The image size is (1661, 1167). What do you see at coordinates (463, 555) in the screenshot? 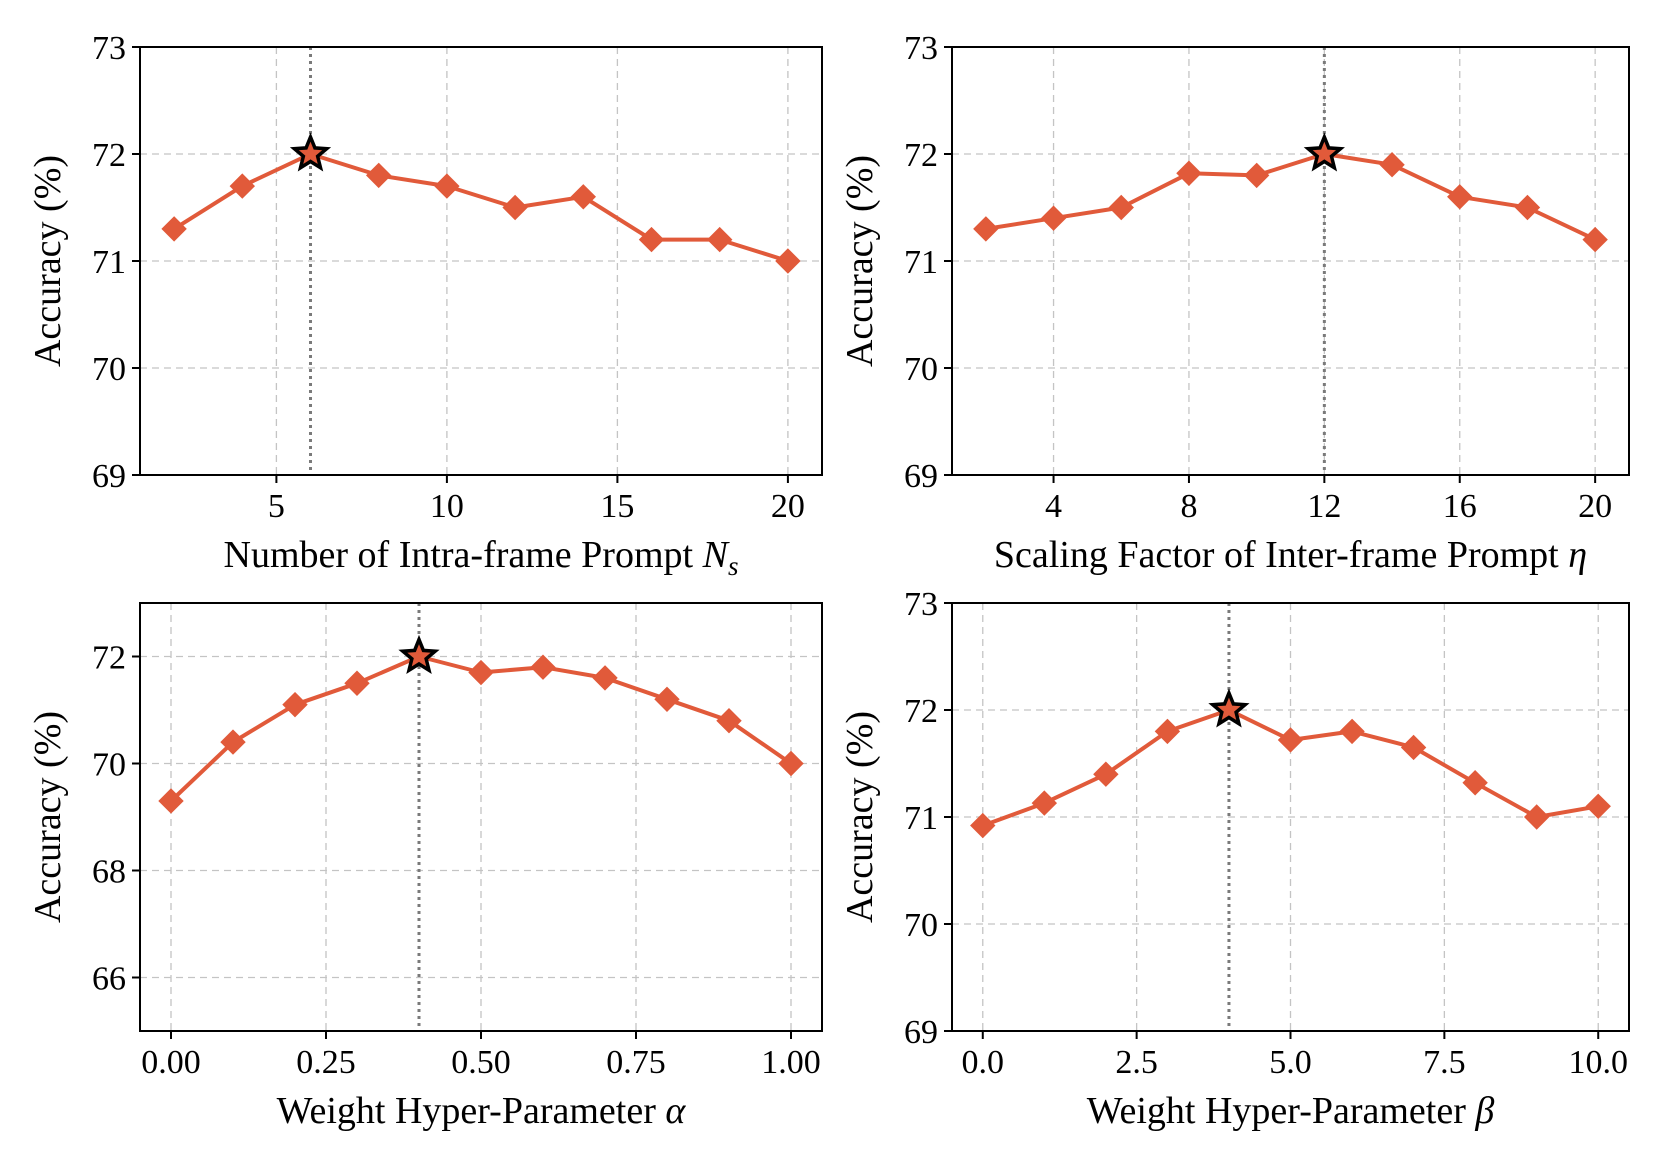
I see `x-axis-title-text: Number of Intra-frame Prompt` at bounding box center [463, 555].